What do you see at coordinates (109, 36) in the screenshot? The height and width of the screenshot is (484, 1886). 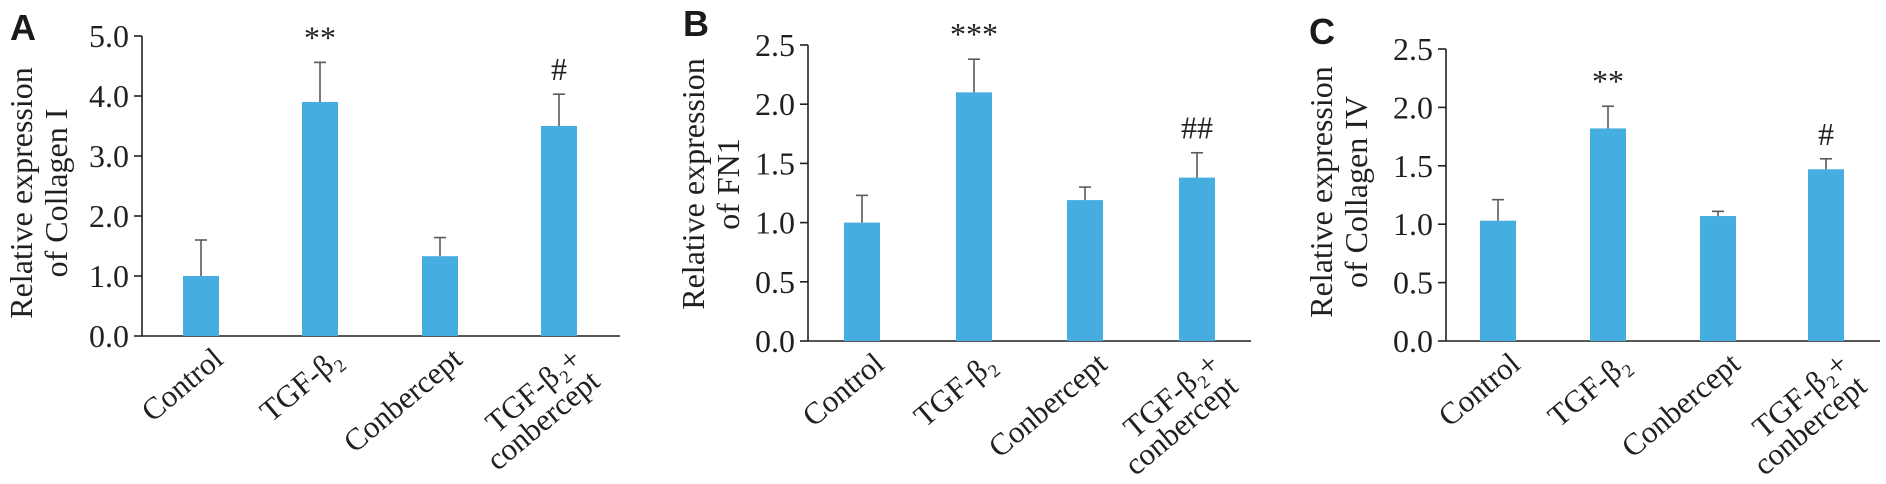 I see `y-tick-label: 5.0` at bounding box center [109, 36].